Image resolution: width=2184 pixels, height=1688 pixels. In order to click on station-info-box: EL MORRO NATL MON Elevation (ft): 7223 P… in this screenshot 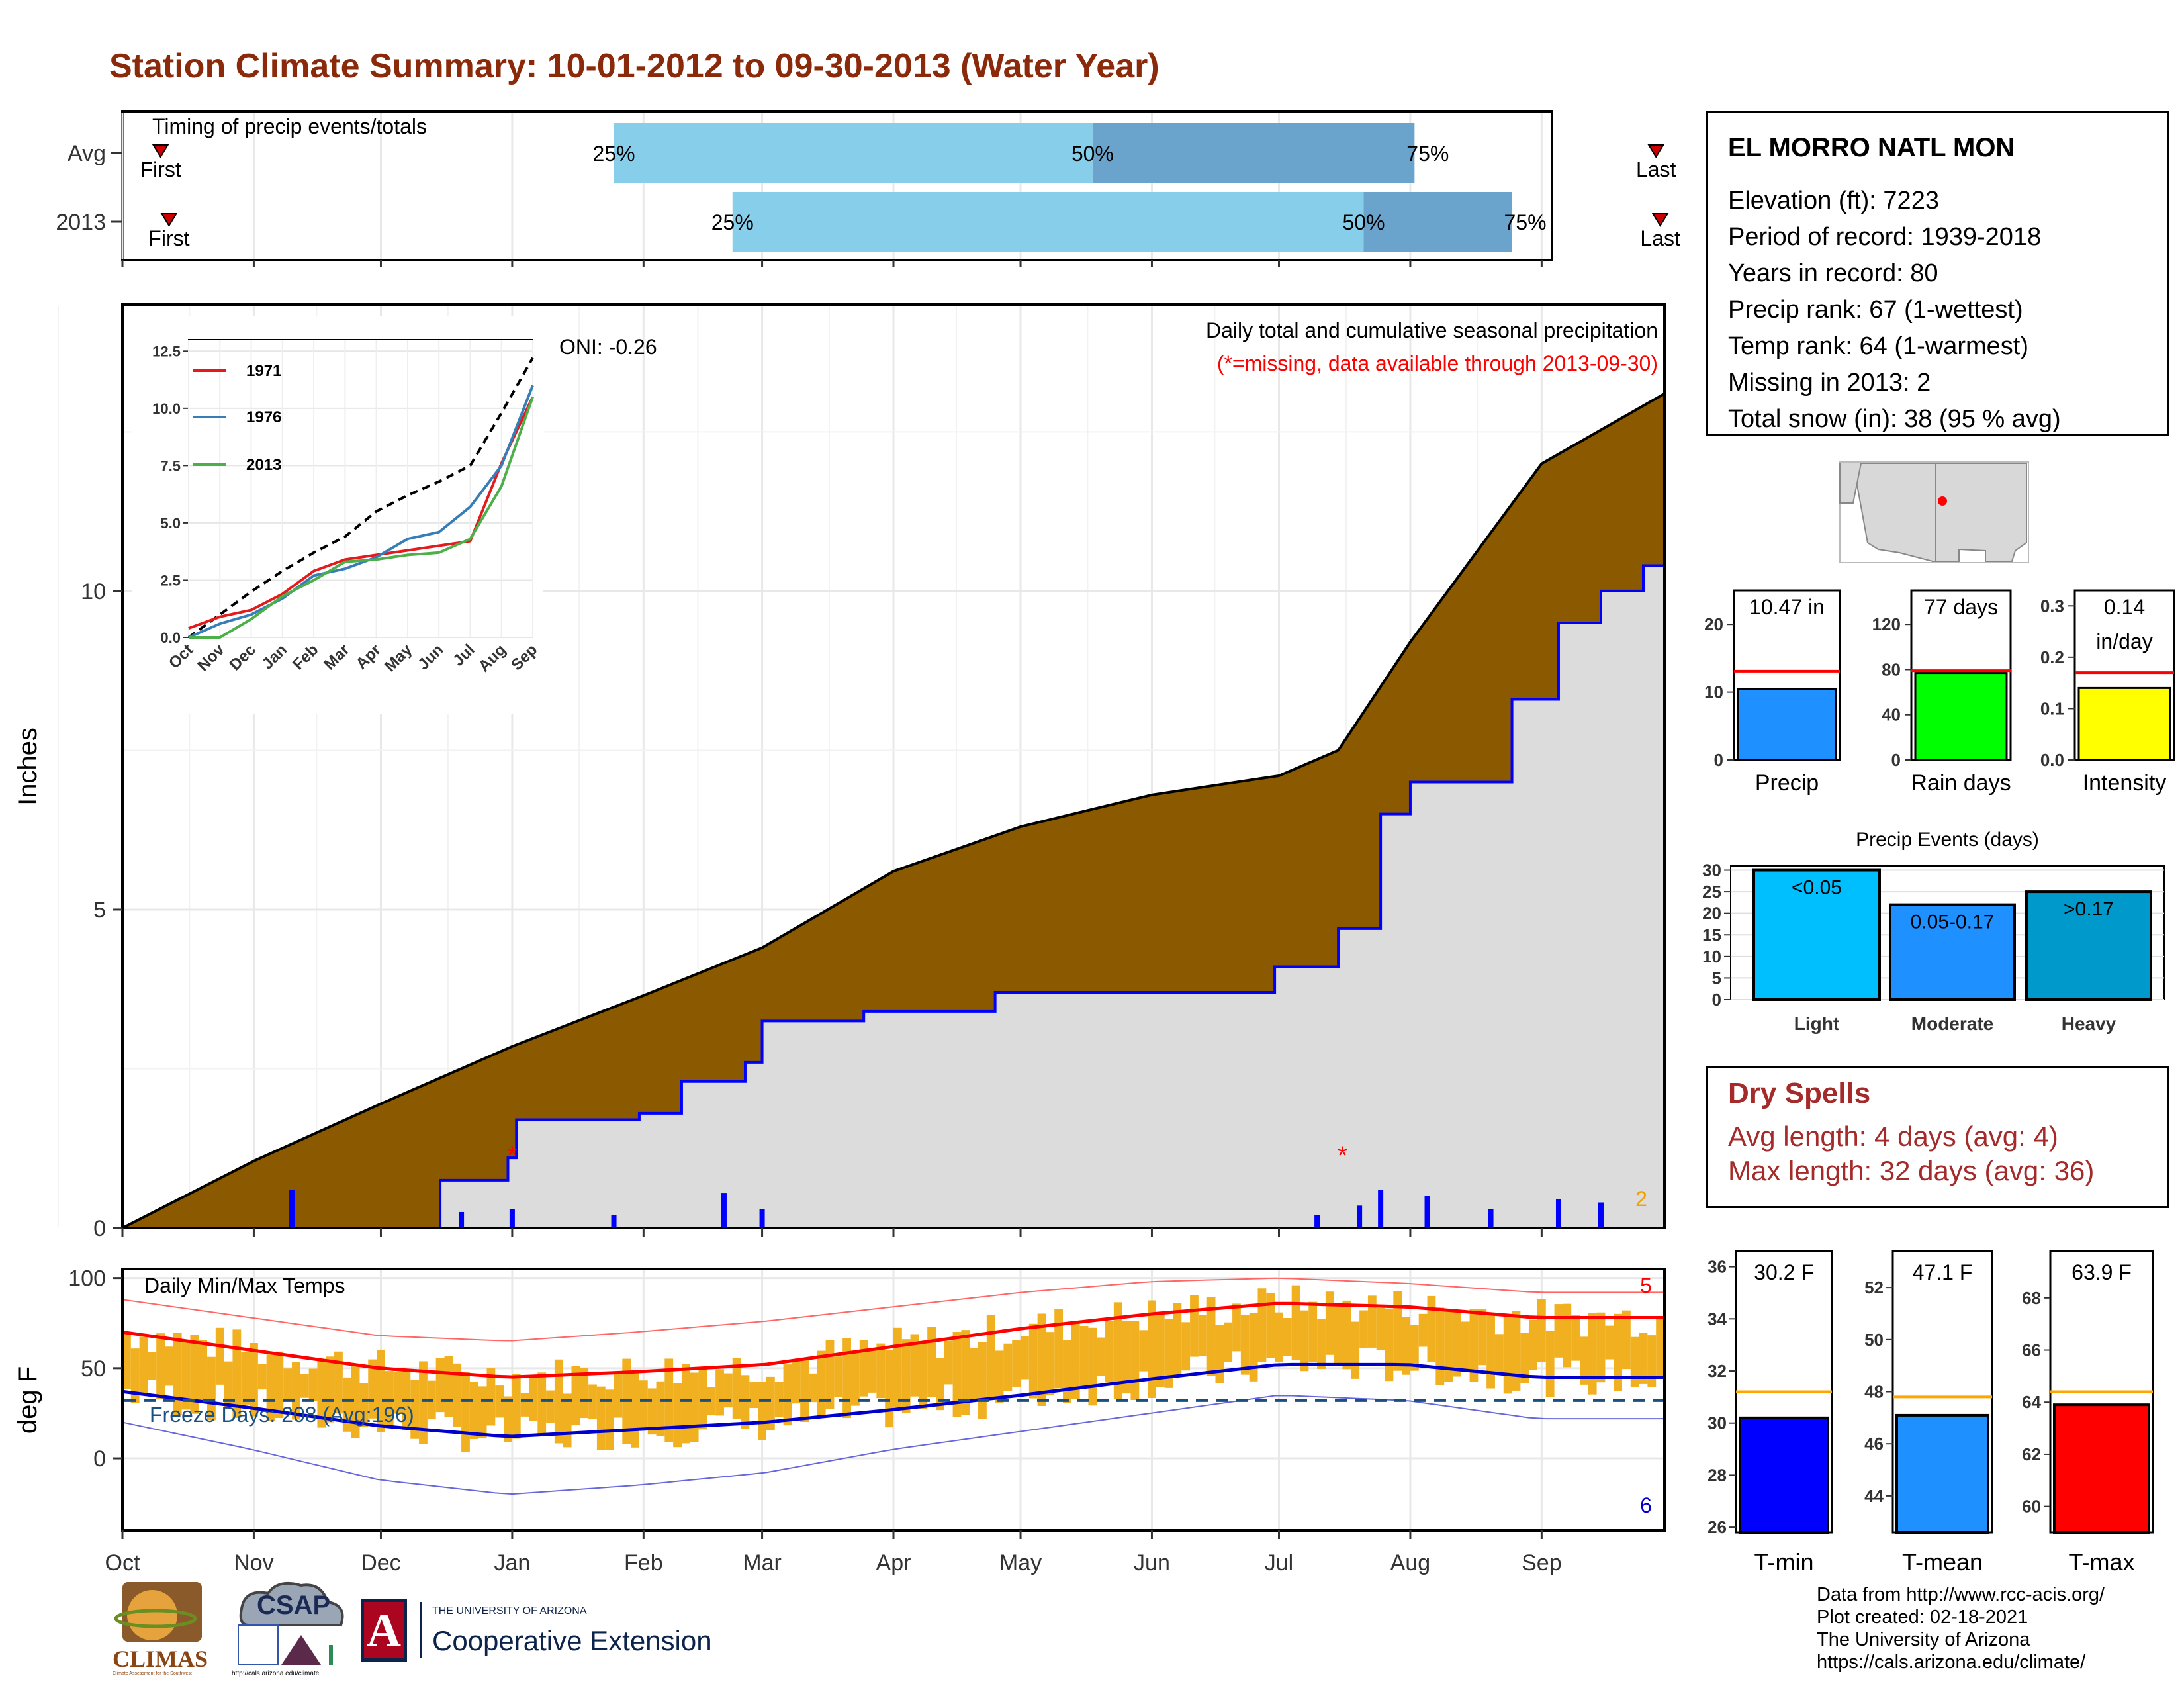, I will do `click(1937, 273)`.